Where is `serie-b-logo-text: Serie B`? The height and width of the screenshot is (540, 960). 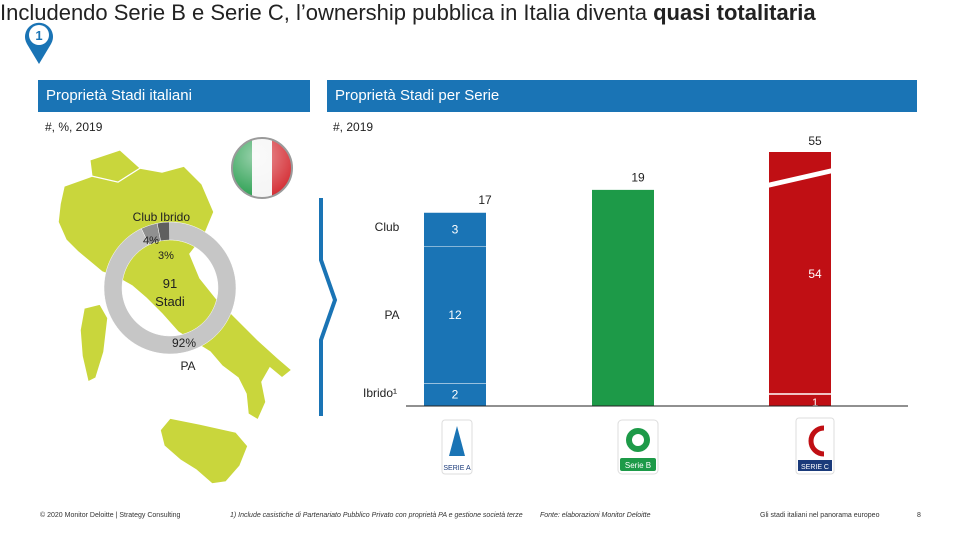
serie-b-logo-text: Serie B is located at coordinates (638, 465).